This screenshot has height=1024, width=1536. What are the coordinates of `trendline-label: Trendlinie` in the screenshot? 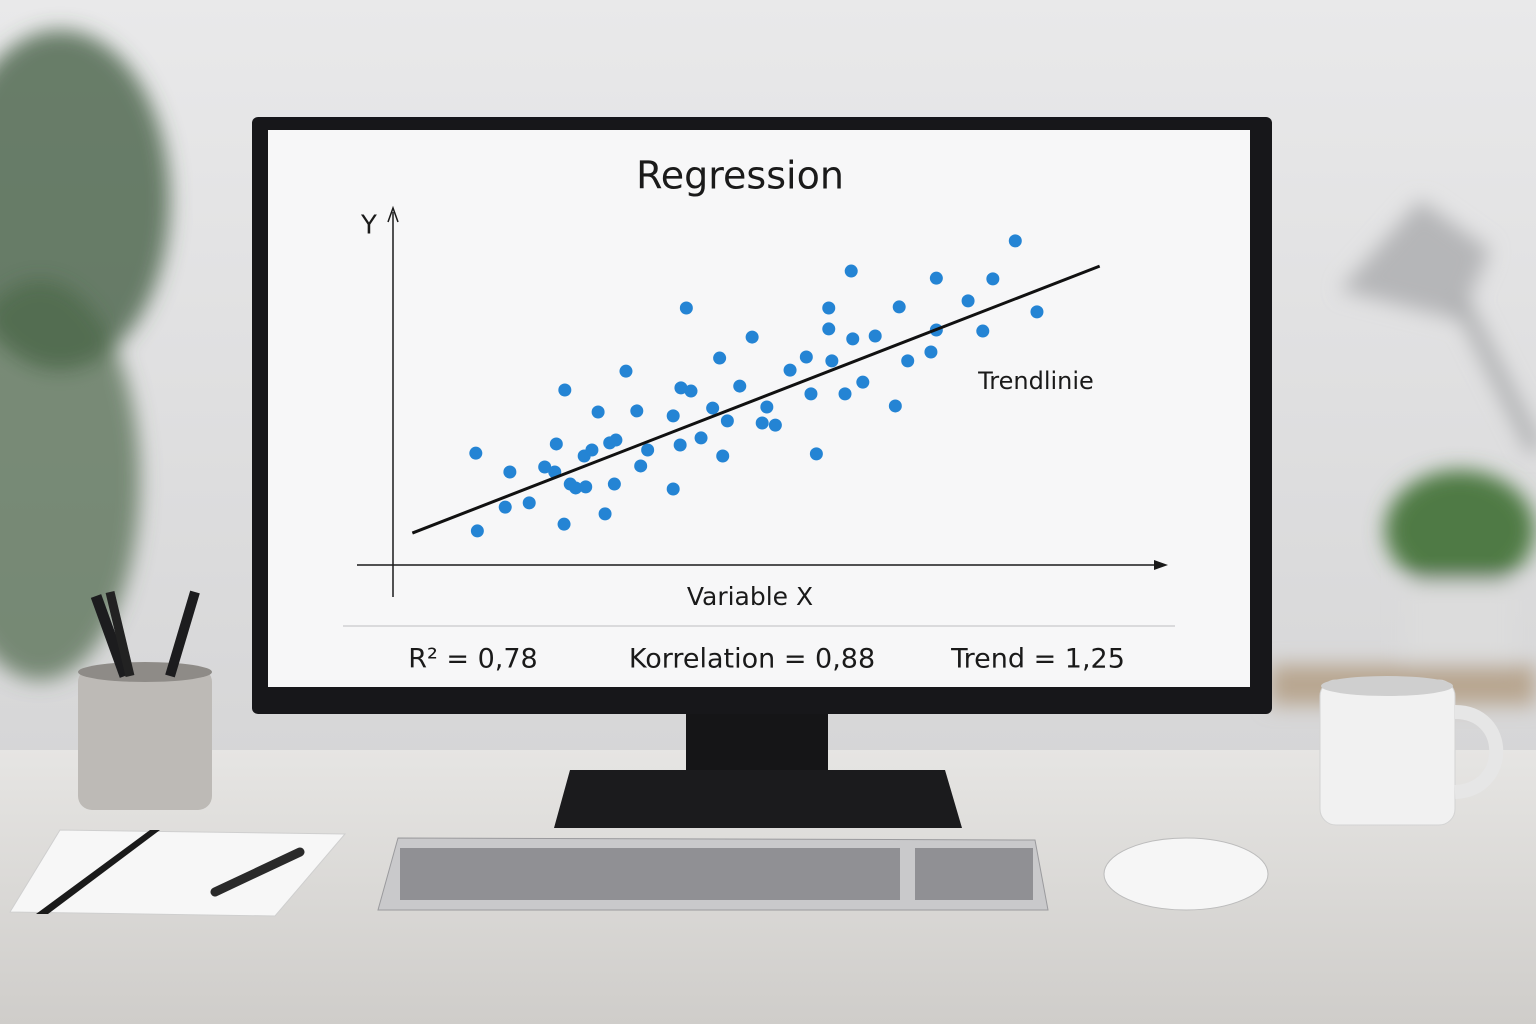 It's located at (1035, 381).